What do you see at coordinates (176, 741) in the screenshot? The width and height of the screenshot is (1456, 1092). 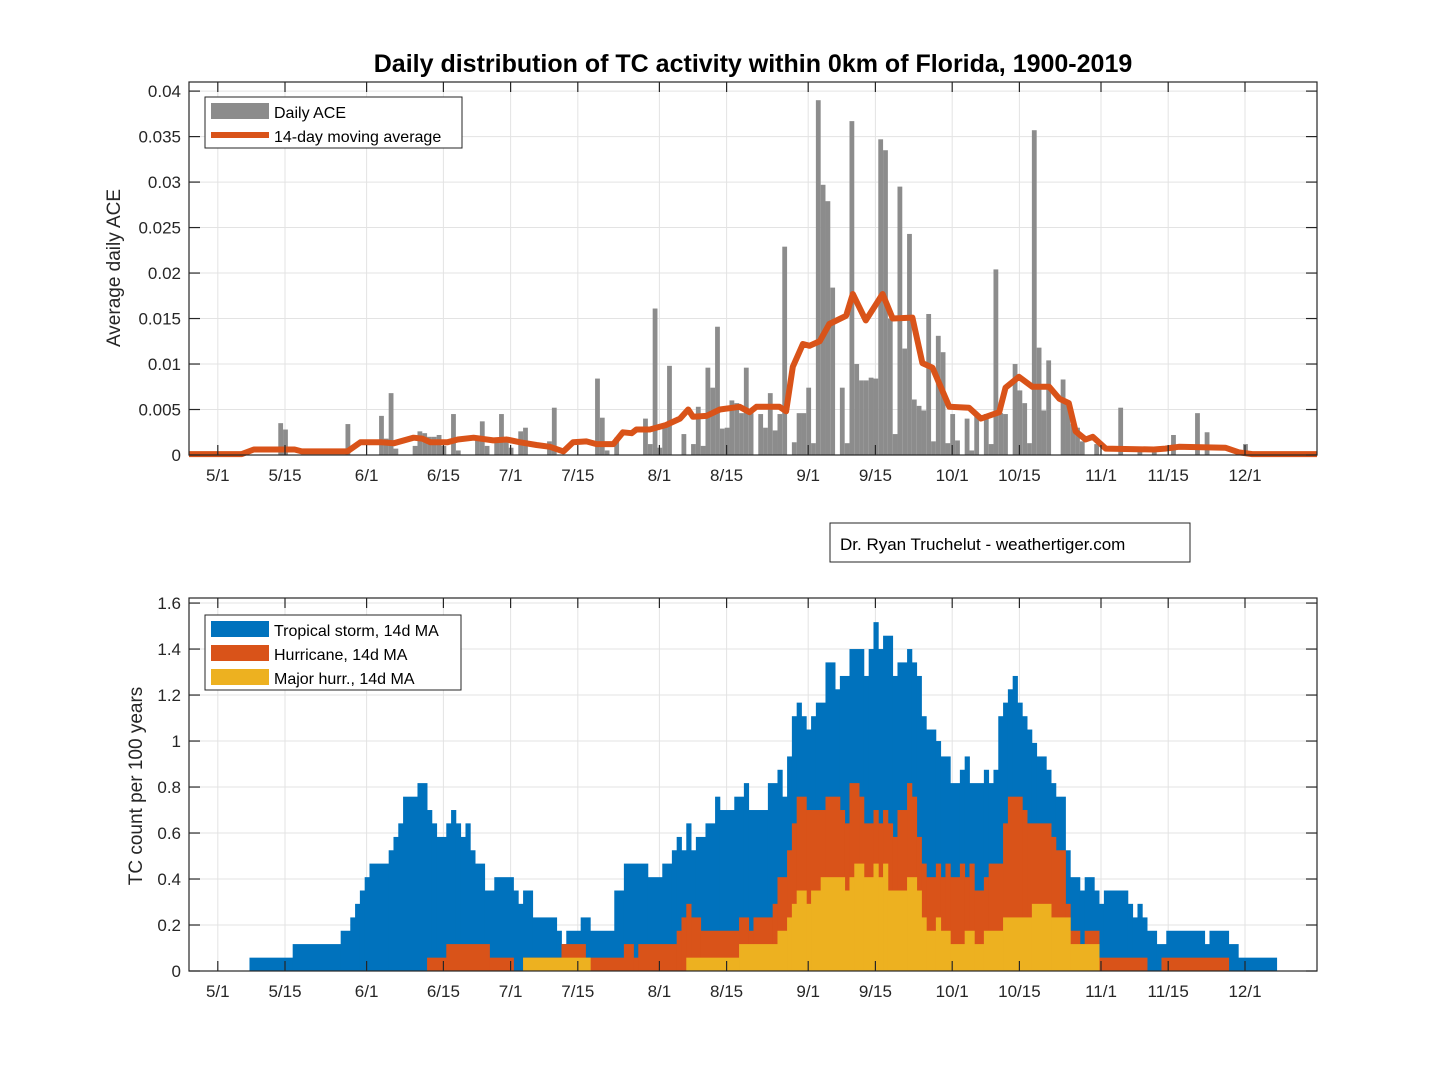 I see `tc-y-tick-label: 1` at bounding box center [176, 741].